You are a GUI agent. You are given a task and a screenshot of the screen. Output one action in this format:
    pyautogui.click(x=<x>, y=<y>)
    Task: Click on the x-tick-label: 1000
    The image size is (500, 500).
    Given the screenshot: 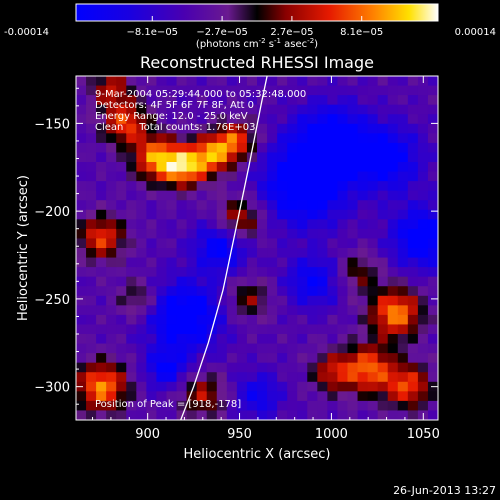 What is the action you would take?
    pyautogui.click(x=331, y=434)
    